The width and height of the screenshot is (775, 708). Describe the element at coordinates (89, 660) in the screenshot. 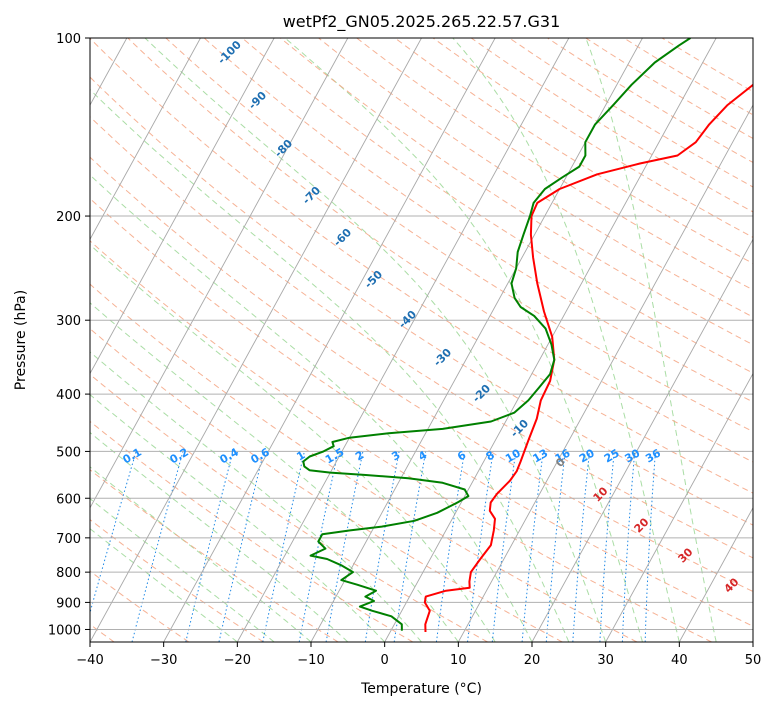

I see `x-tick-label: −40` at that location.